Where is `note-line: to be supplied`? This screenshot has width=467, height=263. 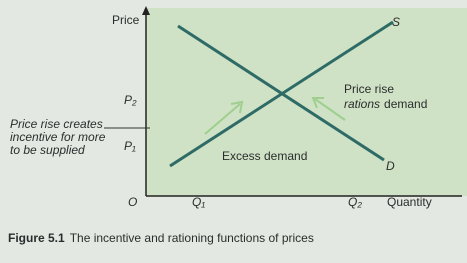
note-line: to be supplied is located at coordinates (47, 150).